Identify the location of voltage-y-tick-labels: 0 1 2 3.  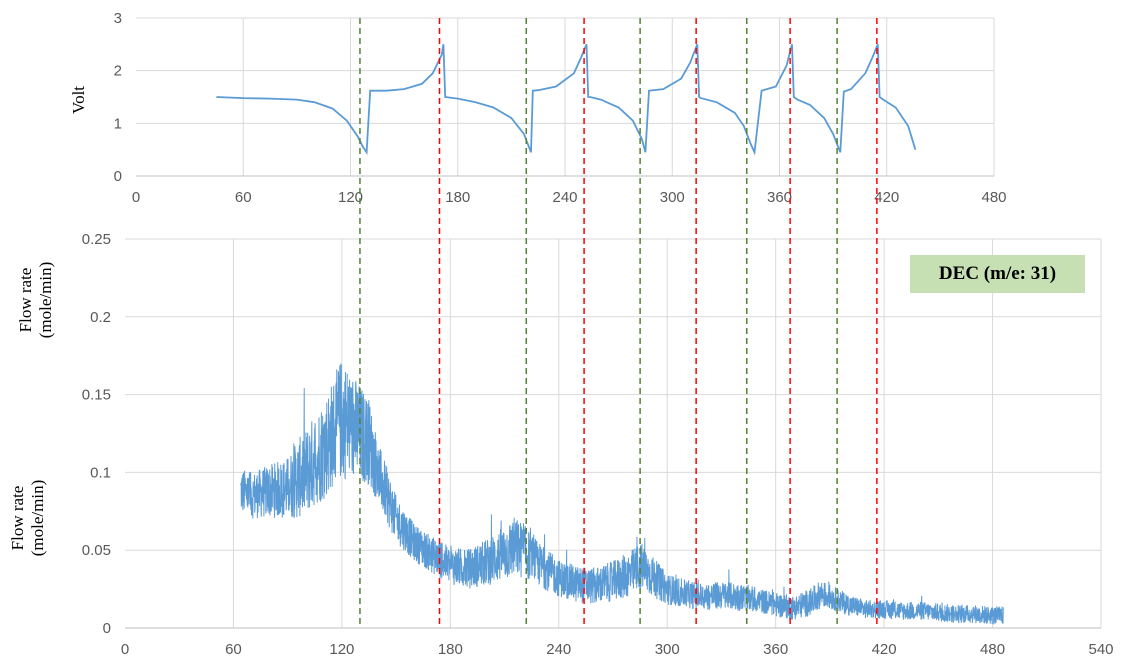
(118, 97).